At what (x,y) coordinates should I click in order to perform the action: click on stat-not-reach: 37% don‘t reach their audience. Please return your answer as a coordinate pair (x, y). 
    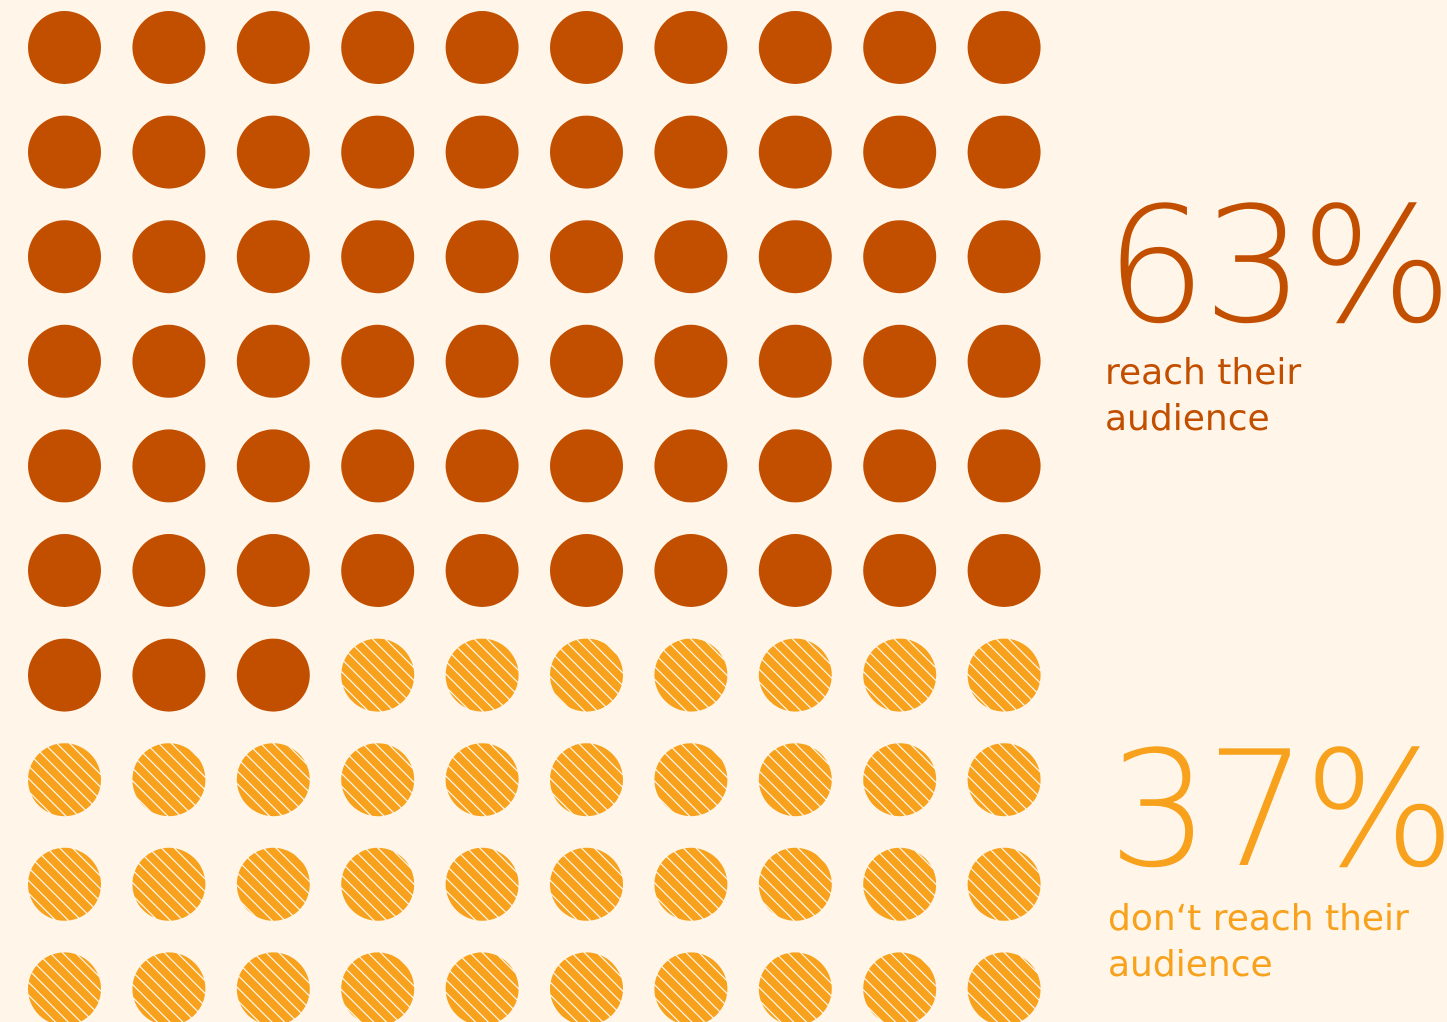
    Looking at the image, I should click on (1277, 859).